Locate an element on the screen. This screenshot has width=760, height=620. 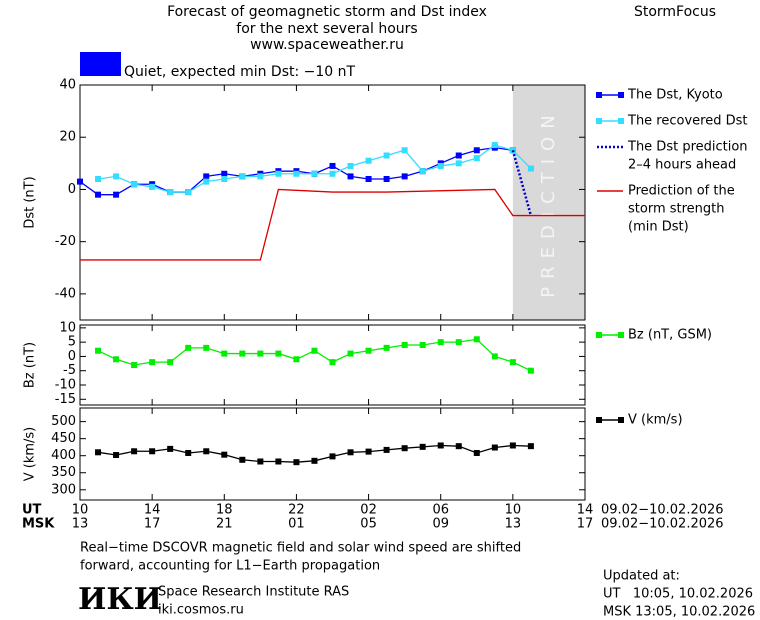
prediction-label: PREDICTION is located at coordinates (548, 202).